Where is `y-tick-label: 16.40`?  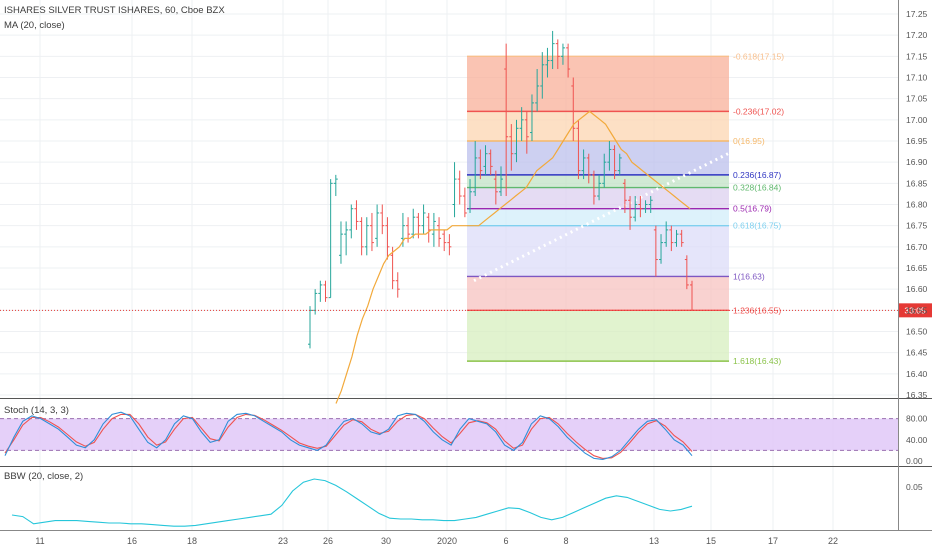 y-tick-label: 16.40 is located at coordinates (917, 374).